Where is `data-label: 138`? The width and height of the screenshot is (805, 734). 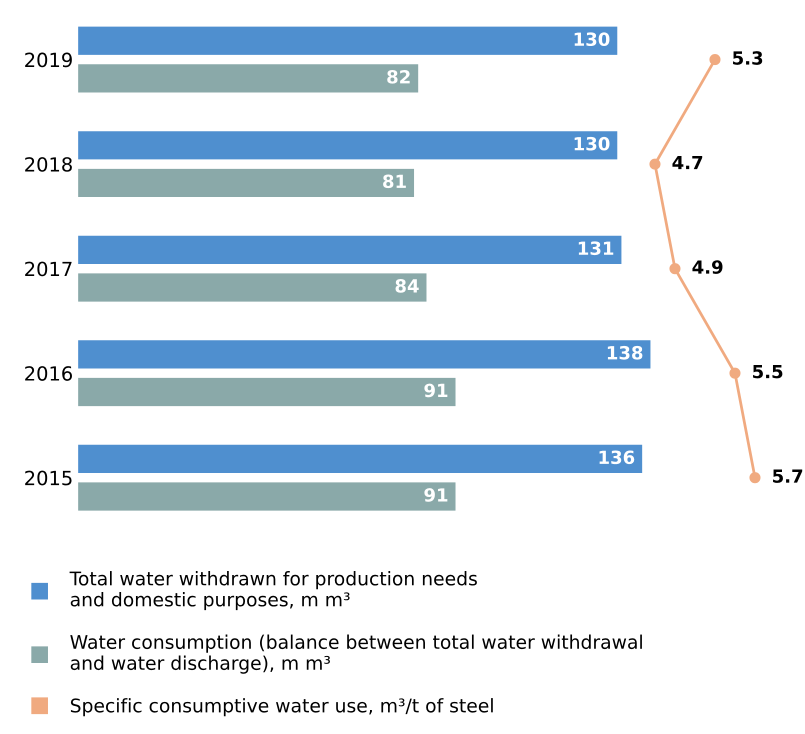 data-label: 138 is located at coordinates (625, 353).